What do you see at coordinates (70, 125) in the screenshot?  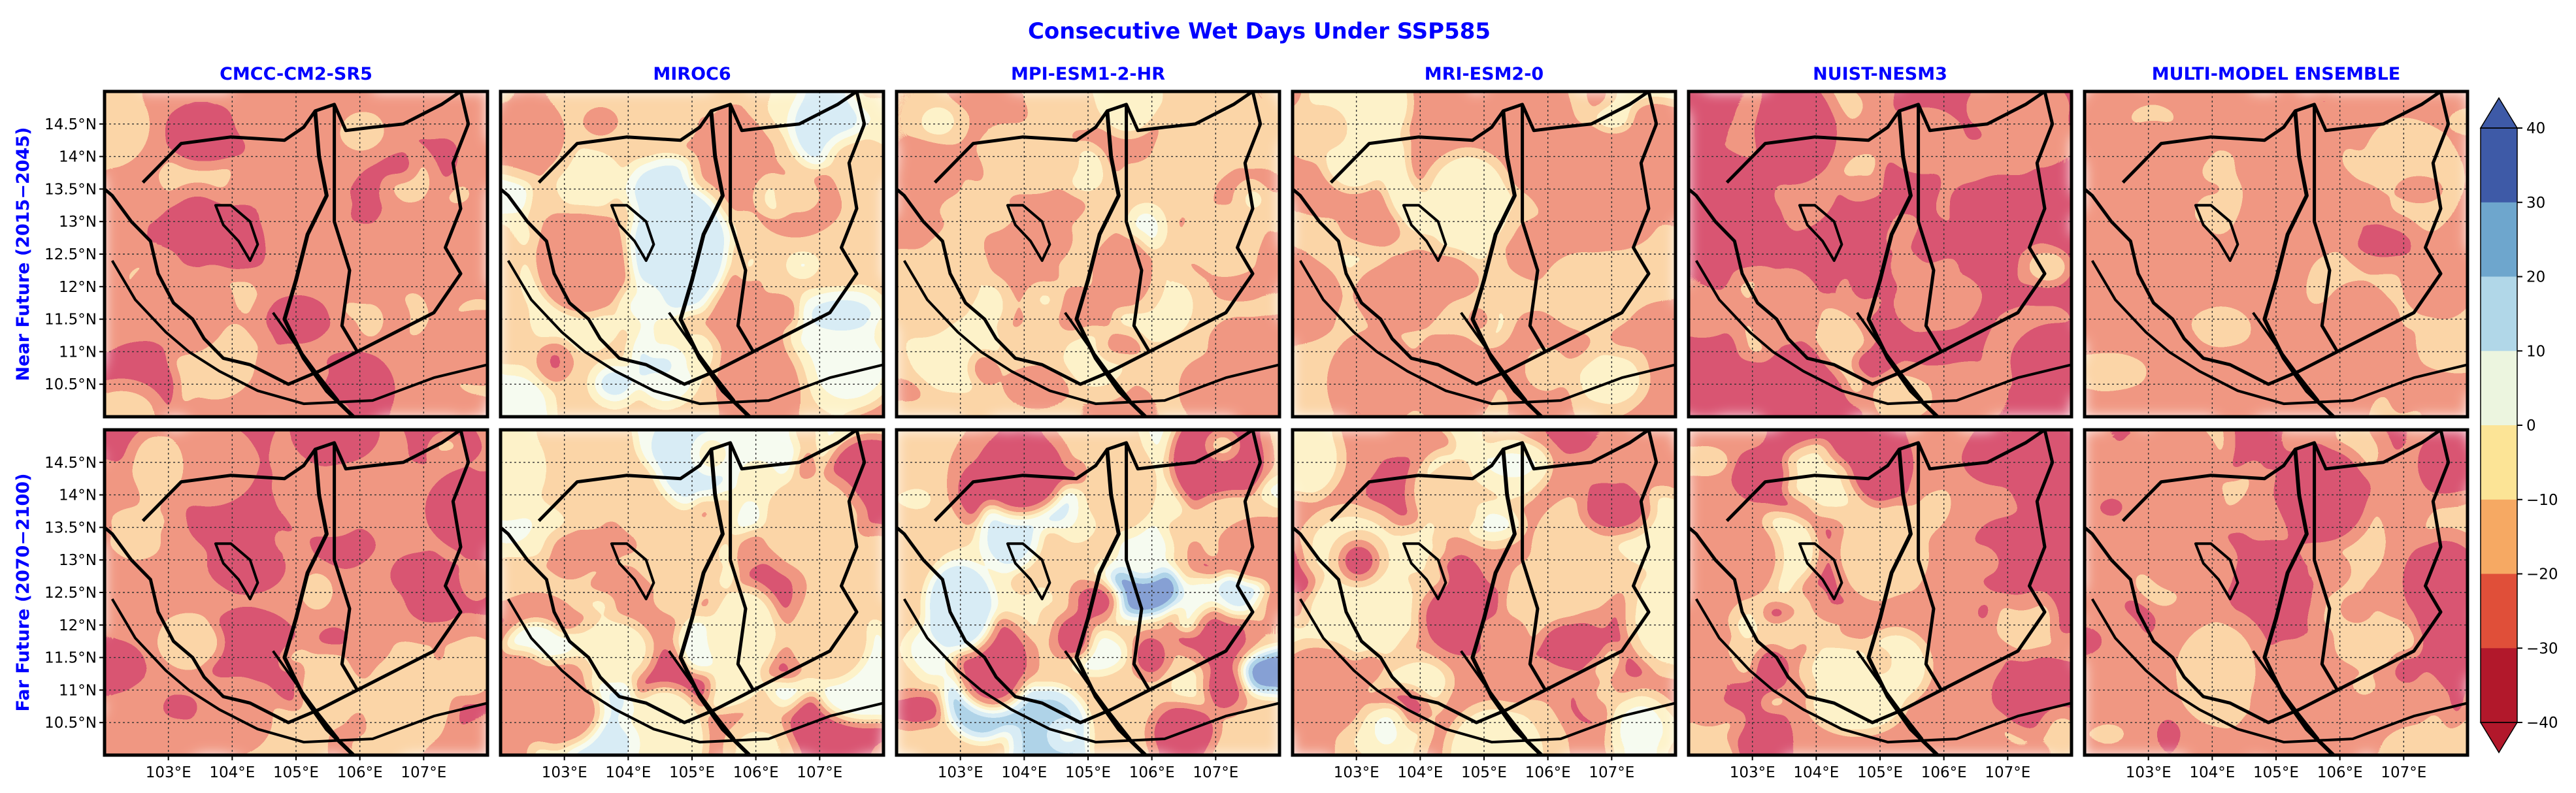 I see `lat-tick-label: 14.5°N` at bounding box center [70, 125].